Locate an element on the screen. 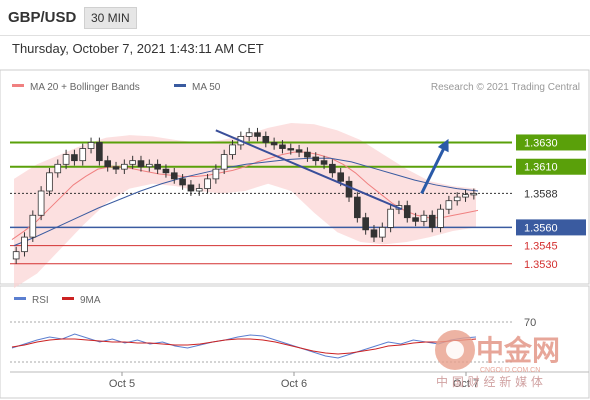 This screenshot has height=400, width=590. watermark-brand: 中金网 is located at coordinates (518, 350).